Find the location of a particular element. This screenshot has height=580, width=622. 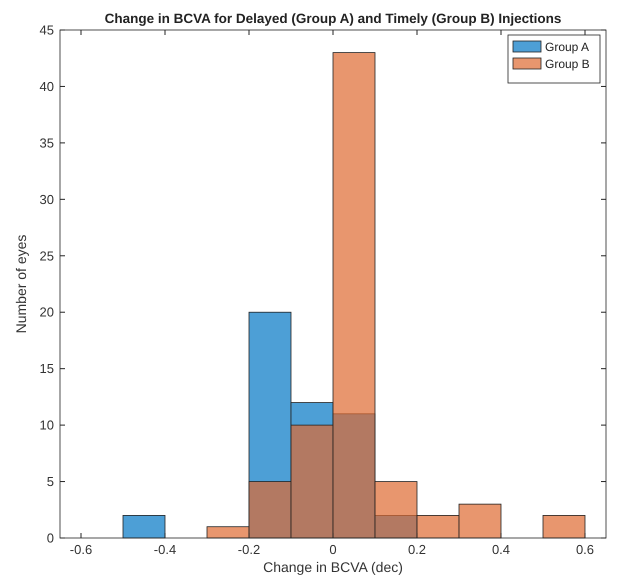

y-tick-label: 15 is located at coordinates (47, 368).